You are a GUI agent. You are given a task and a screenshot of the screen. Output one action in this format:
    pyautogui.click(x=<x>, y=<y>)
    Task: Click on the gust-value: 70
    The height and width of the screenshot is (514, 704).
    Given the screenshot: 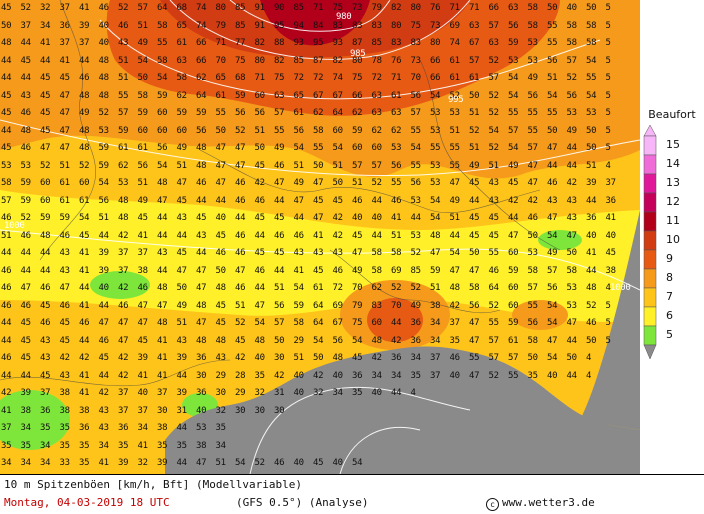 What is the action you would take?
    pyautogui.click(x=396, y=305)
    